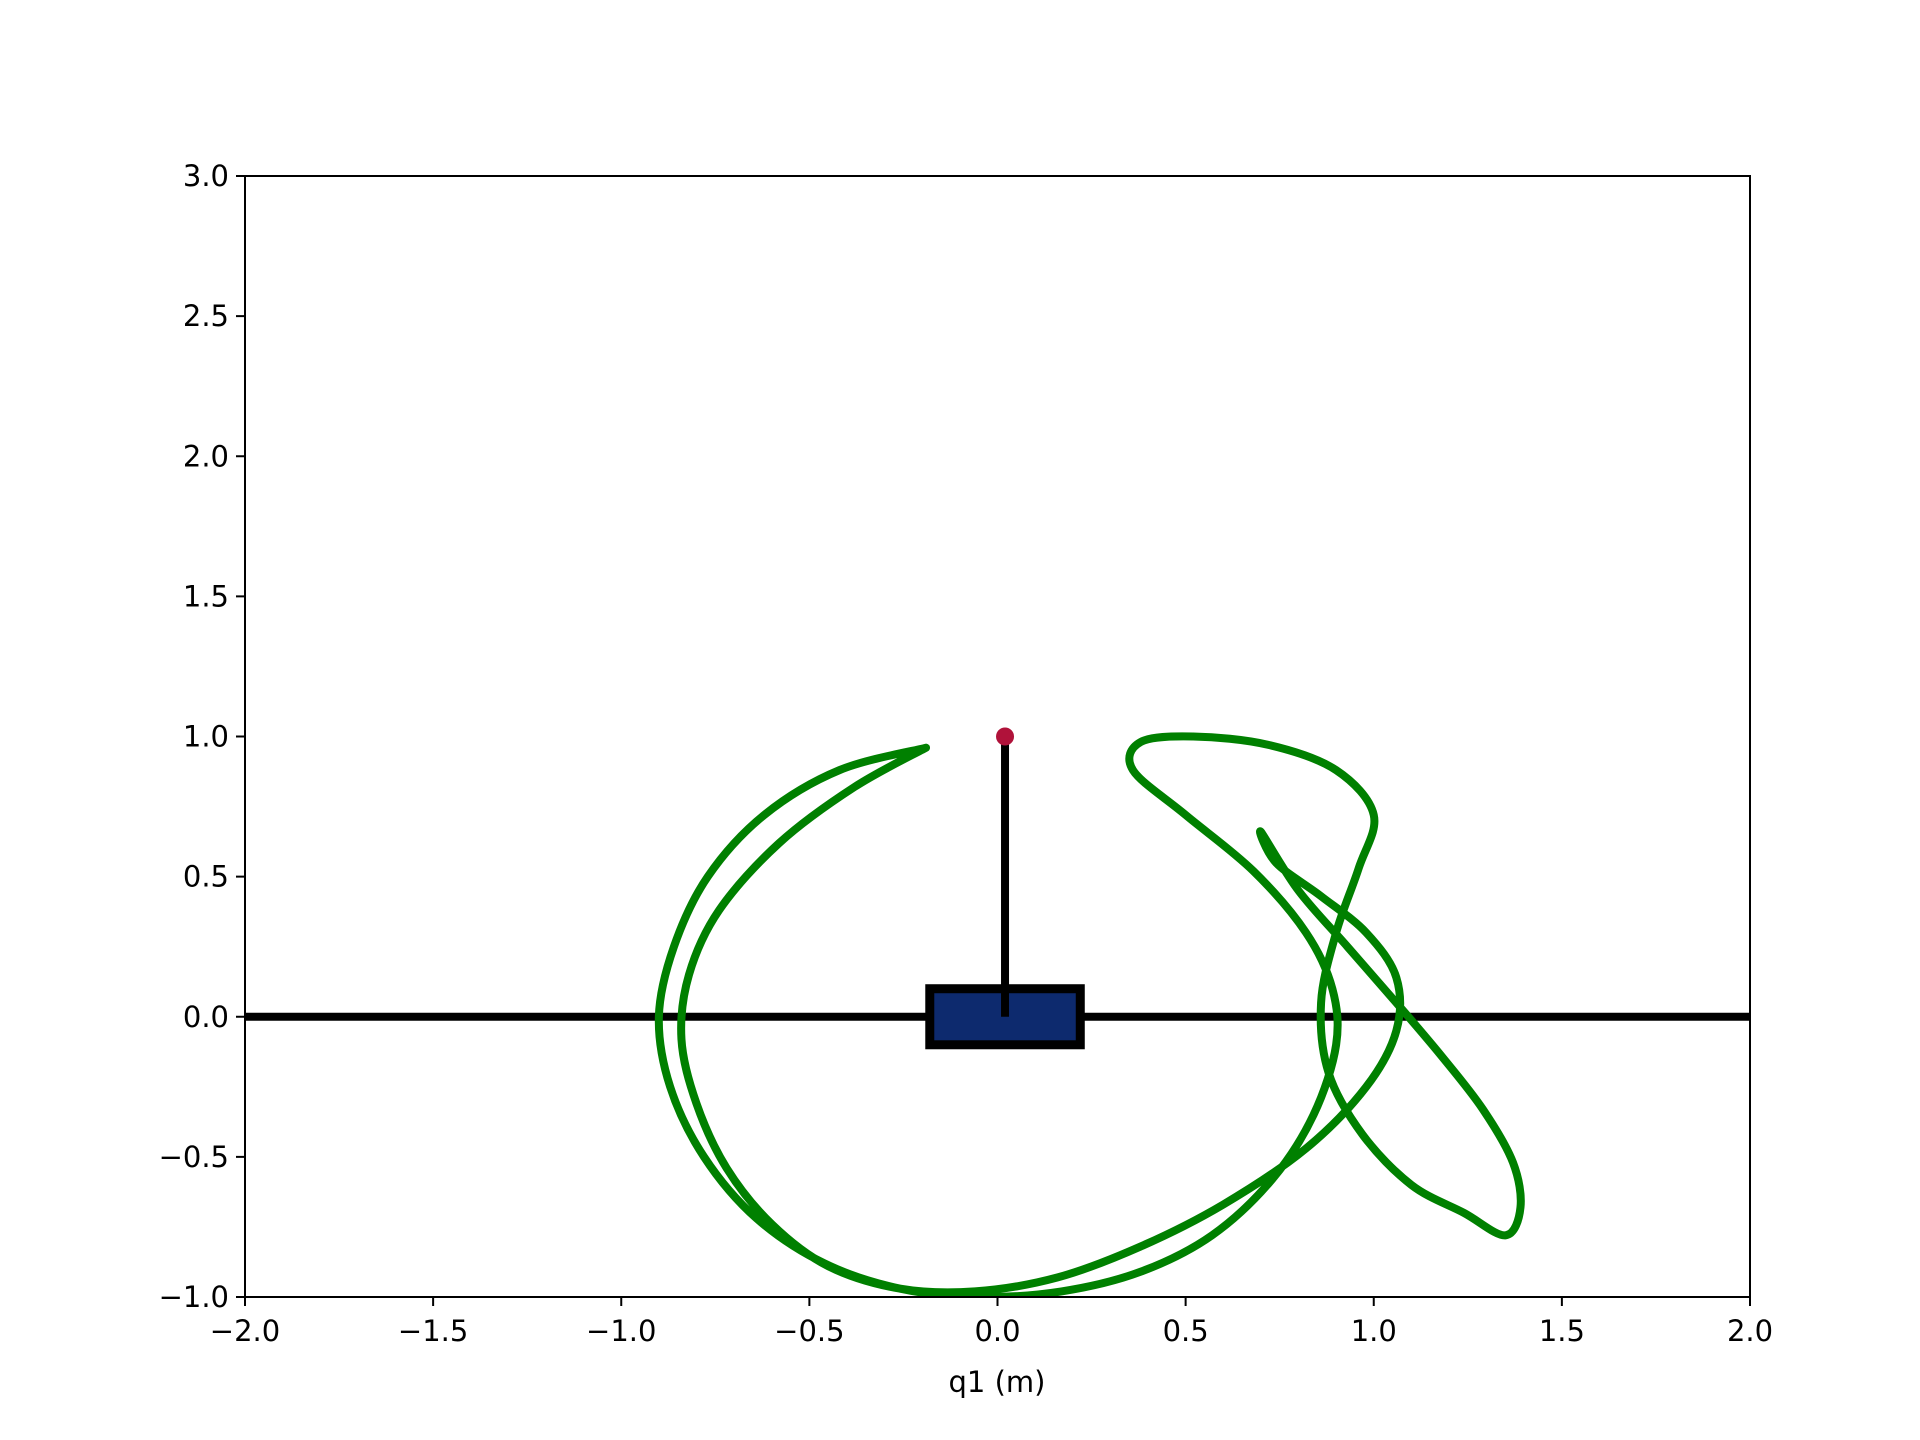  What do you see at coordinates (1374, 1331) in the screenshot?
I see `x-tick-label: 1.0` at bounding box center [1374, 1331].